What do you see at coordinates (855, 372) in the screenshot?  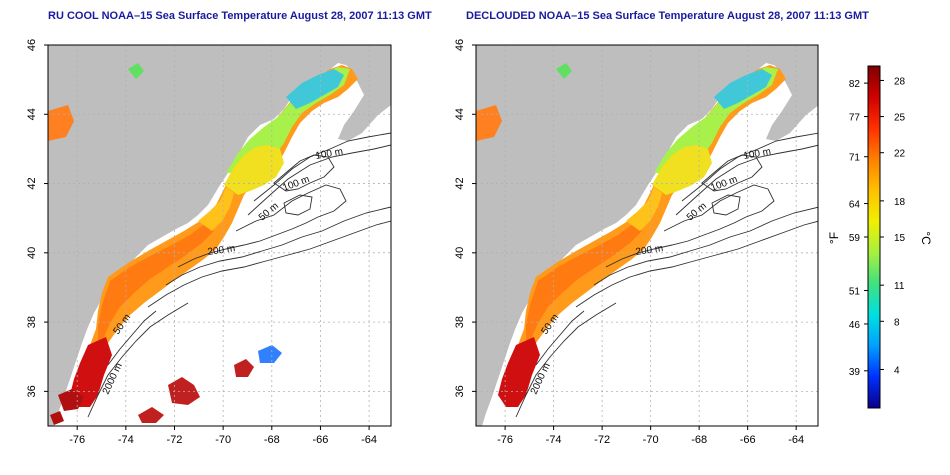 I see `fahrenheit-tick-label: 39` at bounding box center [855, 372].